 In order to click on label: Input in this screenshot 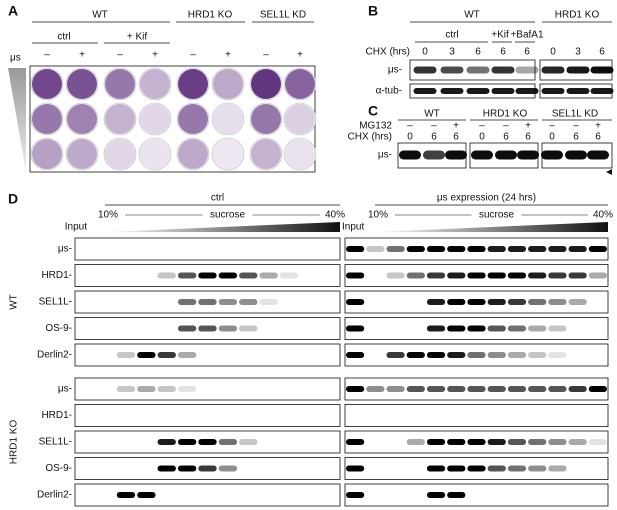, I will do `click(76, 227)`.